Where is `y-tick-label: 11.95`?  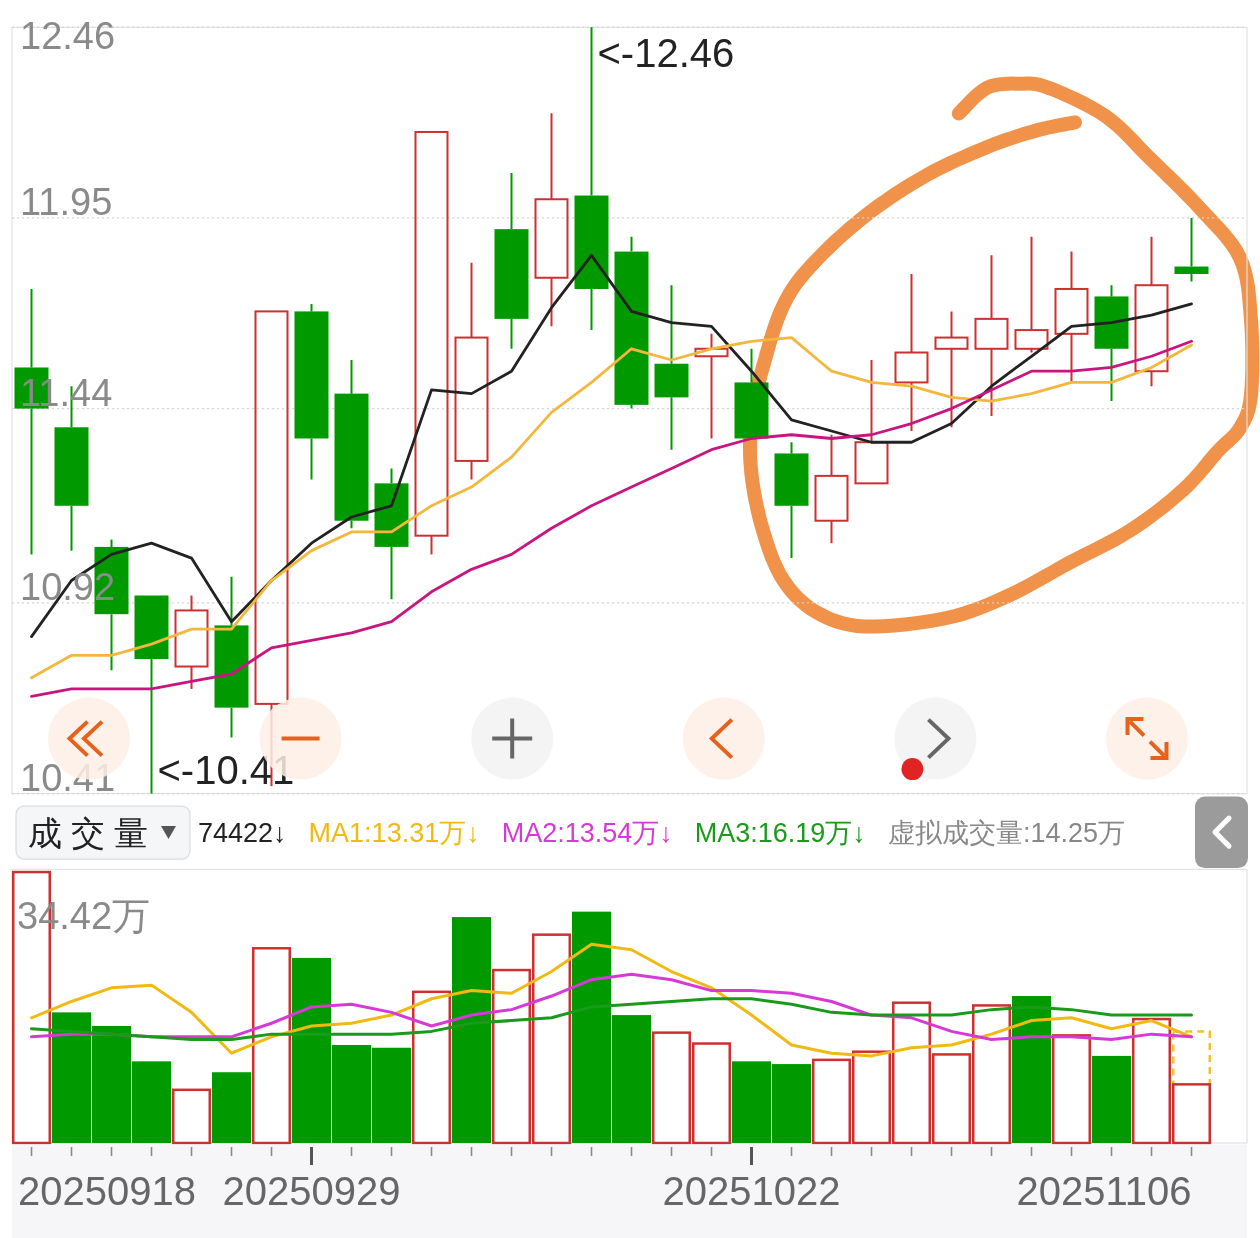
y-tick-label: 11.95 is located at coordinates (66, 201).